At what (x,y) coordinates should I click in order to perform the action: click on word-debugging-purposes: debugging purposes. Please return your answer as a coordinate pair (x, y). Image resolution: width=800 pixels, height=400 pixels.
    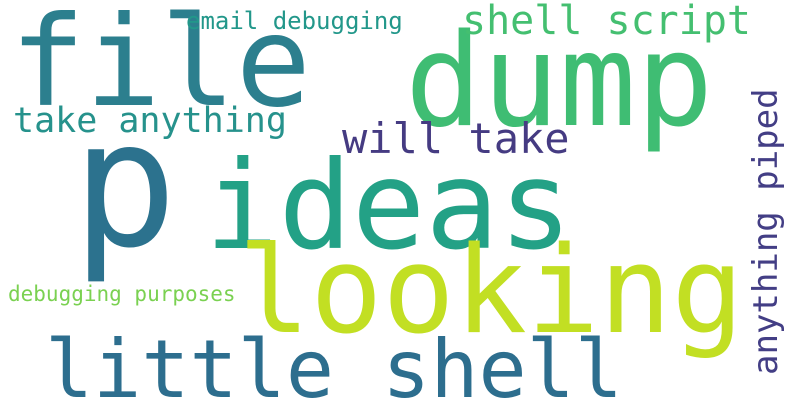
    Looking at the image, I should click on (122, 294).